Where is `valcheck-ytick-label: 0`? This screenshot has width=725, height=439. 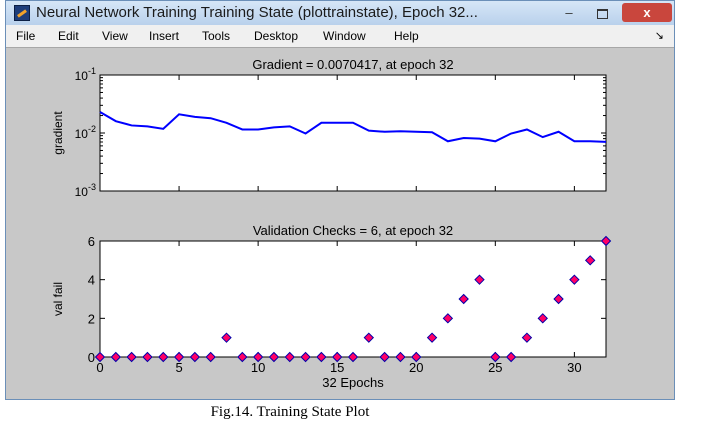
valcheck-ytick-label: 0 is located at coordinates (91, 357).